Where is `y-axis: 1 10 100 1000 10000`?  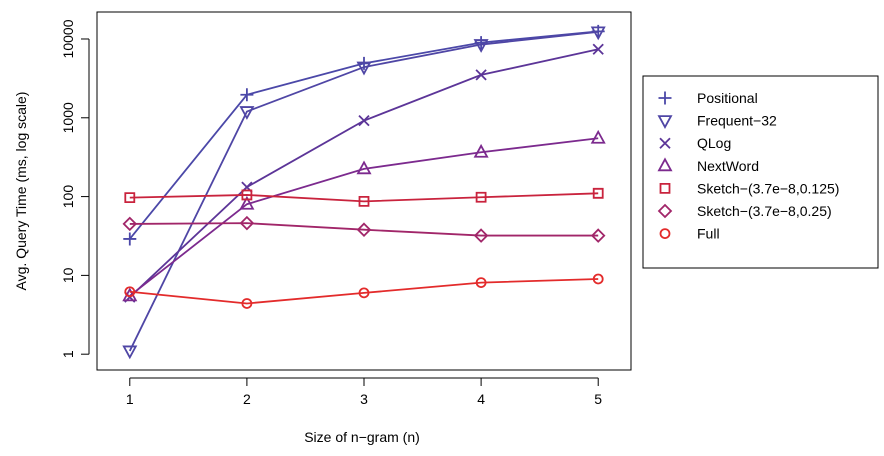 y-axis: 1 10 100 1000 10000 is located at coordinates (75, 188).